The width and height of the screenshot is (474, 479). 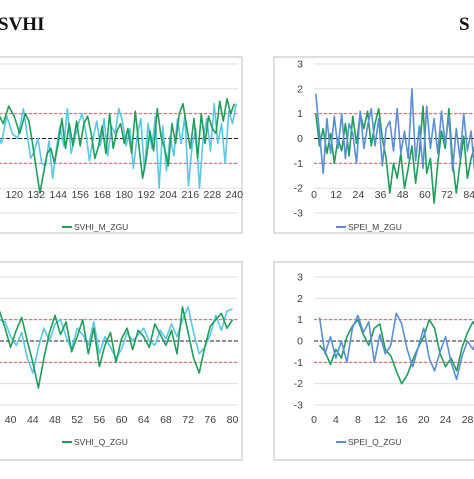 I want to click on x-tick-label: 28, so click(x=468, y=420).